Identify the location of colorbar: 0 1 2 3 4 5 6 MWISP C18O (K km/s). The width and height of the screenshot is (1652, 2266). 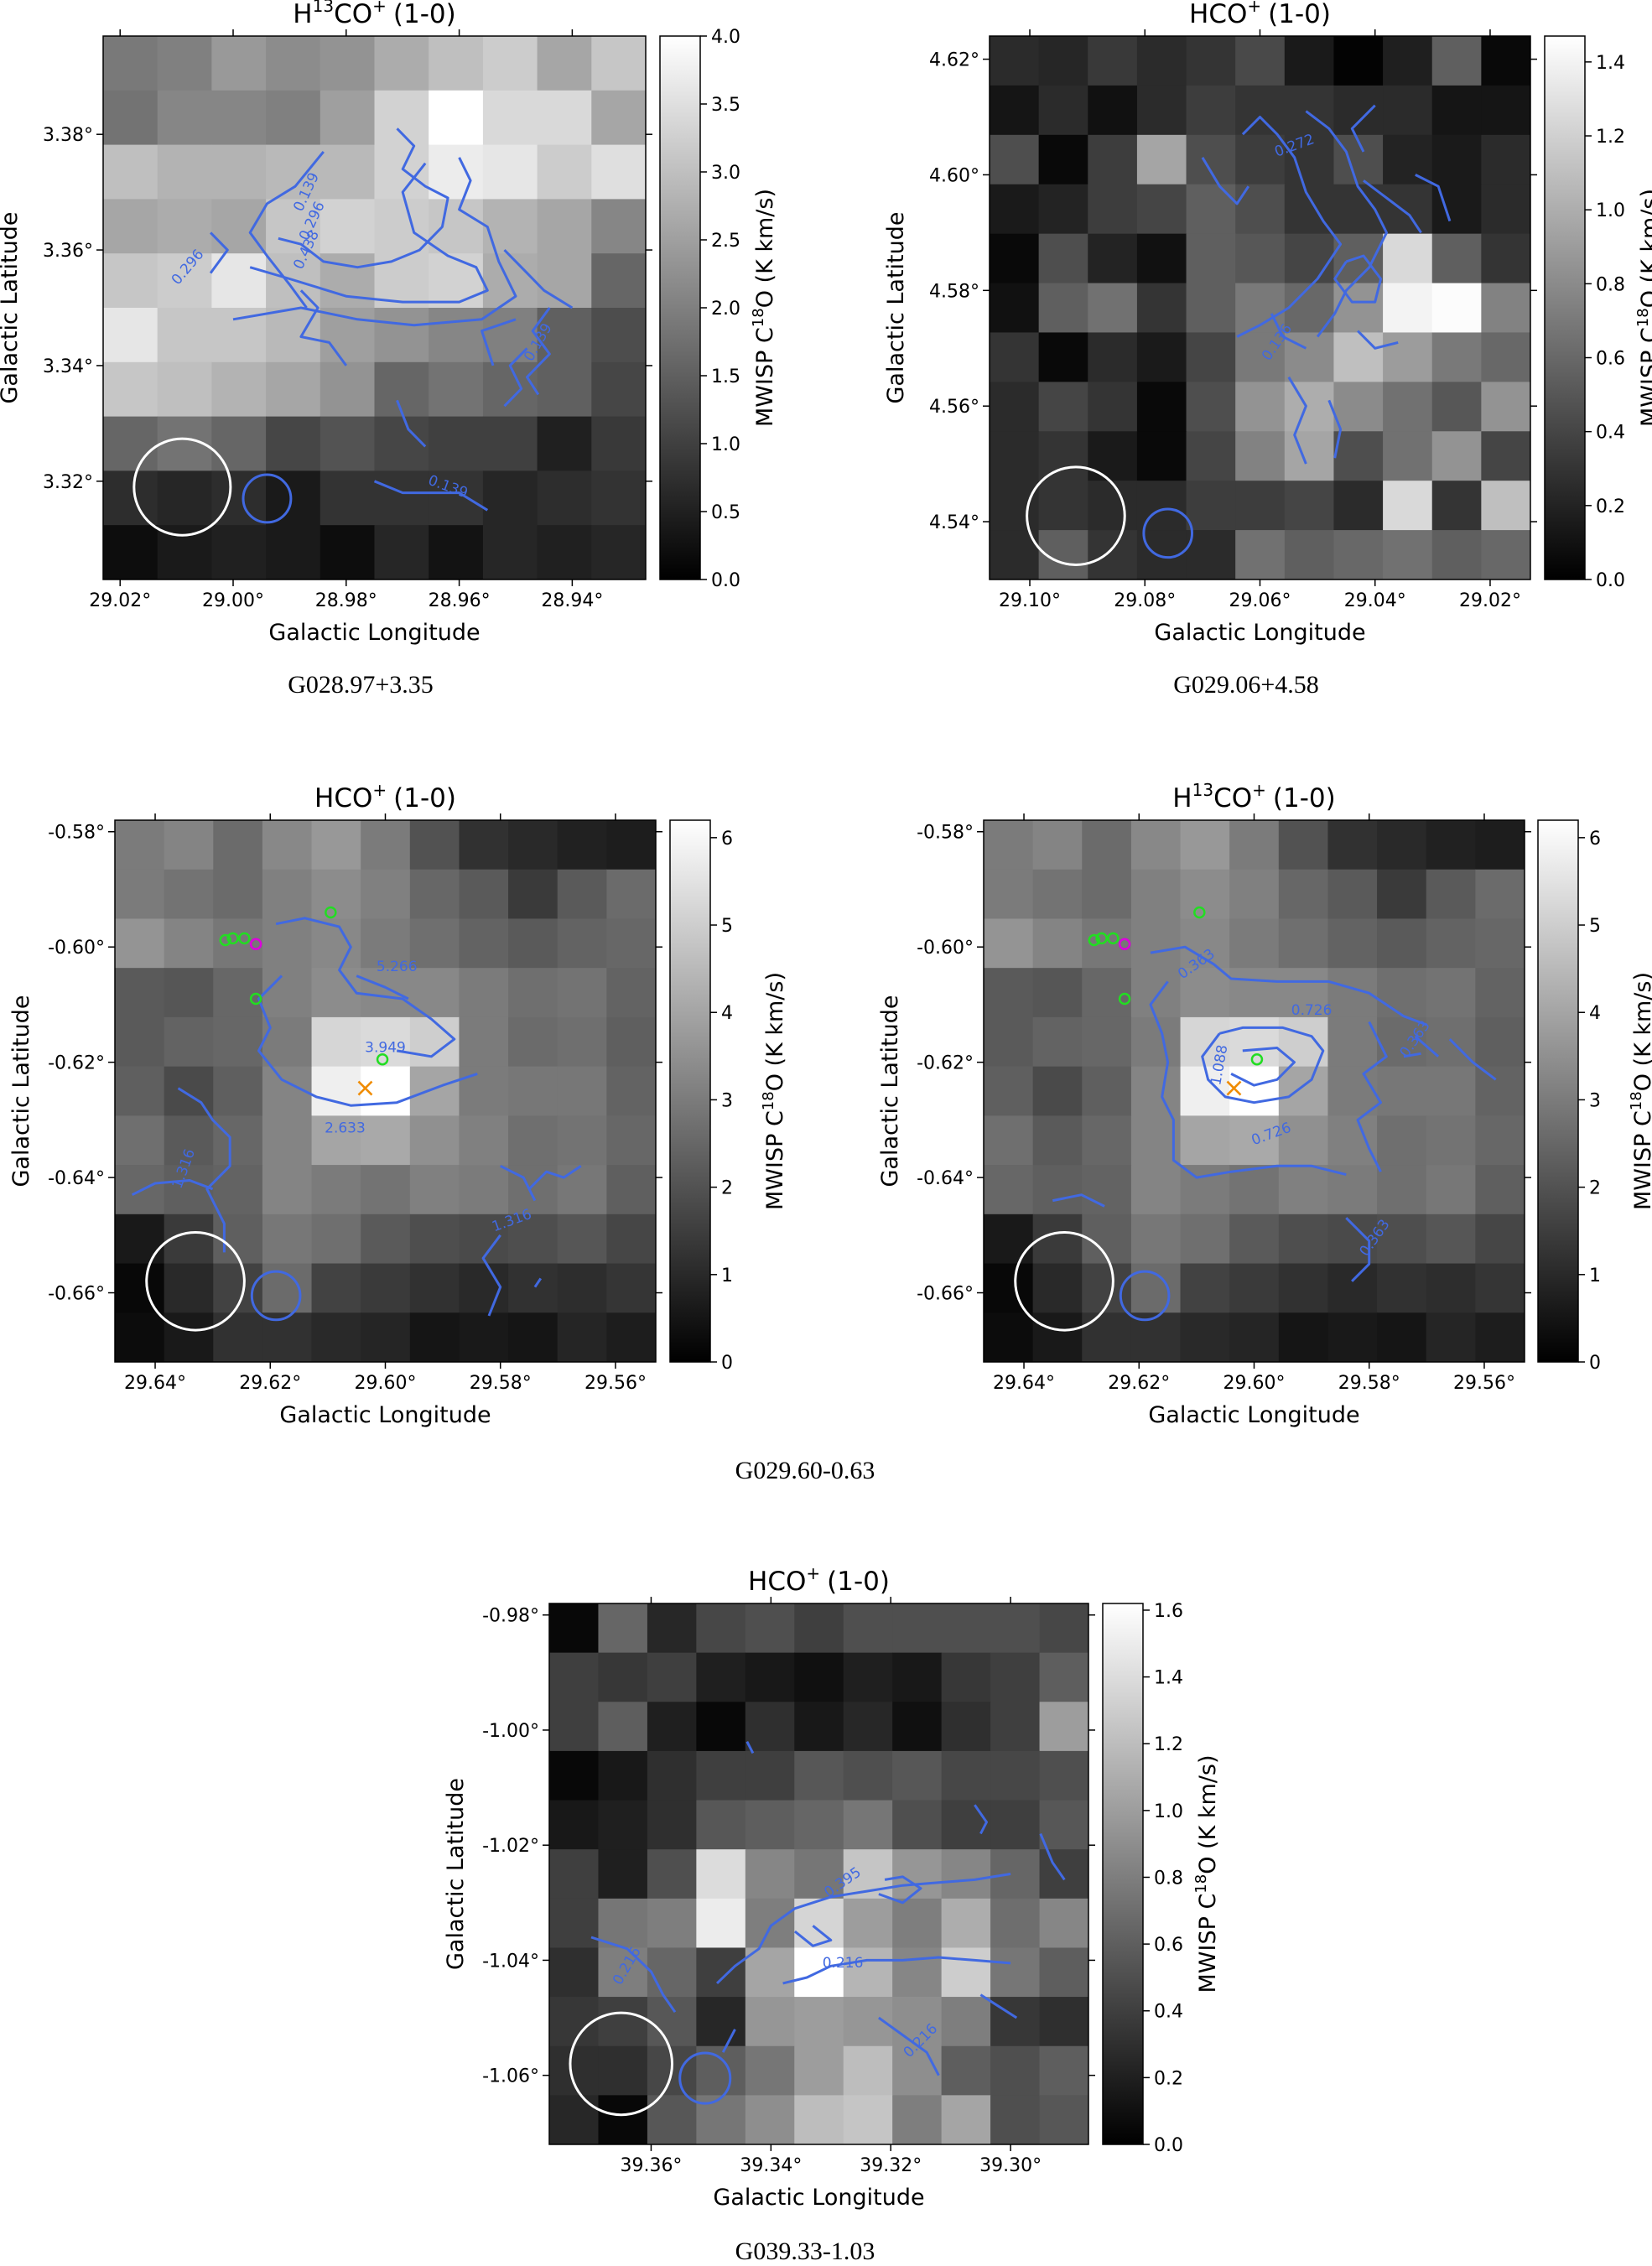
(728, 1096).